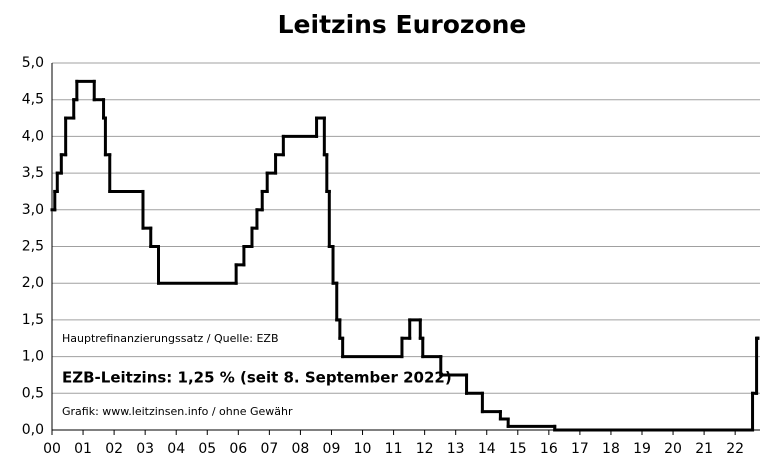 Image resolution: width=770 pixels, height=469 pixels. I want to click on y-tick-label: 0,0, so click(33, 430).